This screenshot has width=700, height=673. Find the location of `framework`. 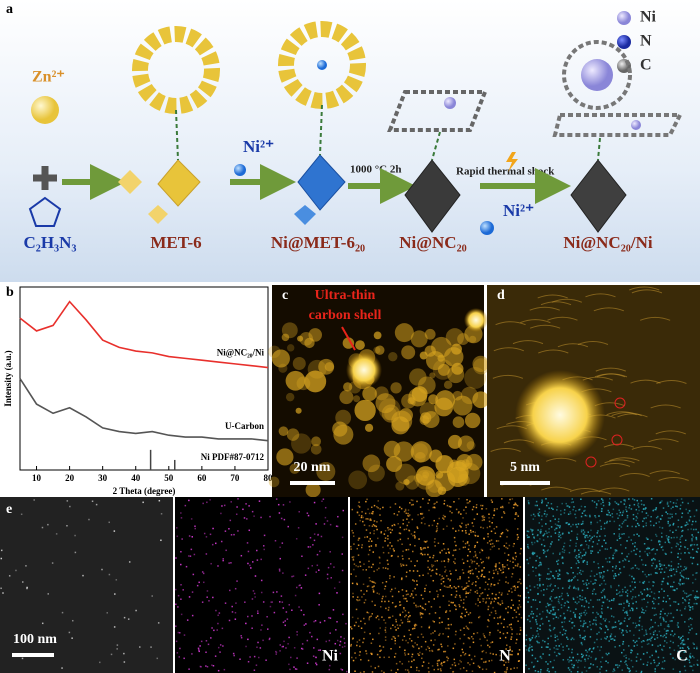

framework is located at coordinates (176, 70).